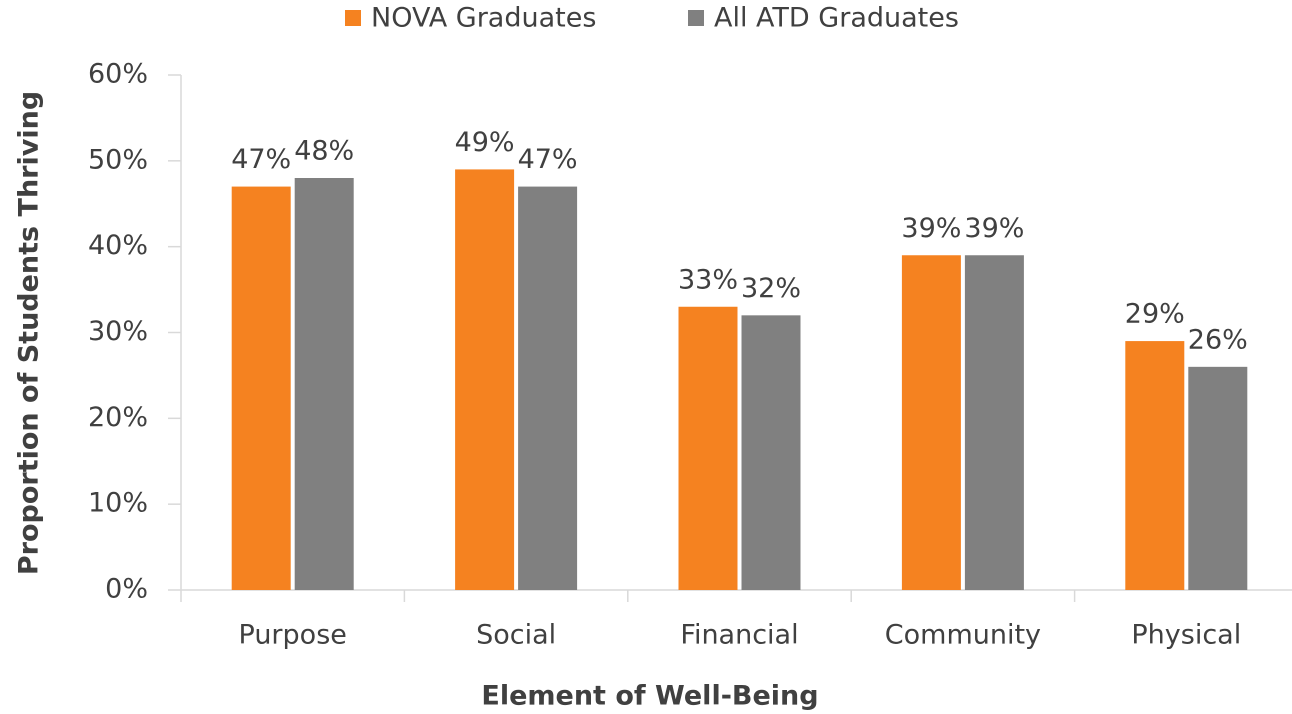 The image size is (1292, 714). I want to click on data-label: 48%, so click(324, 151).